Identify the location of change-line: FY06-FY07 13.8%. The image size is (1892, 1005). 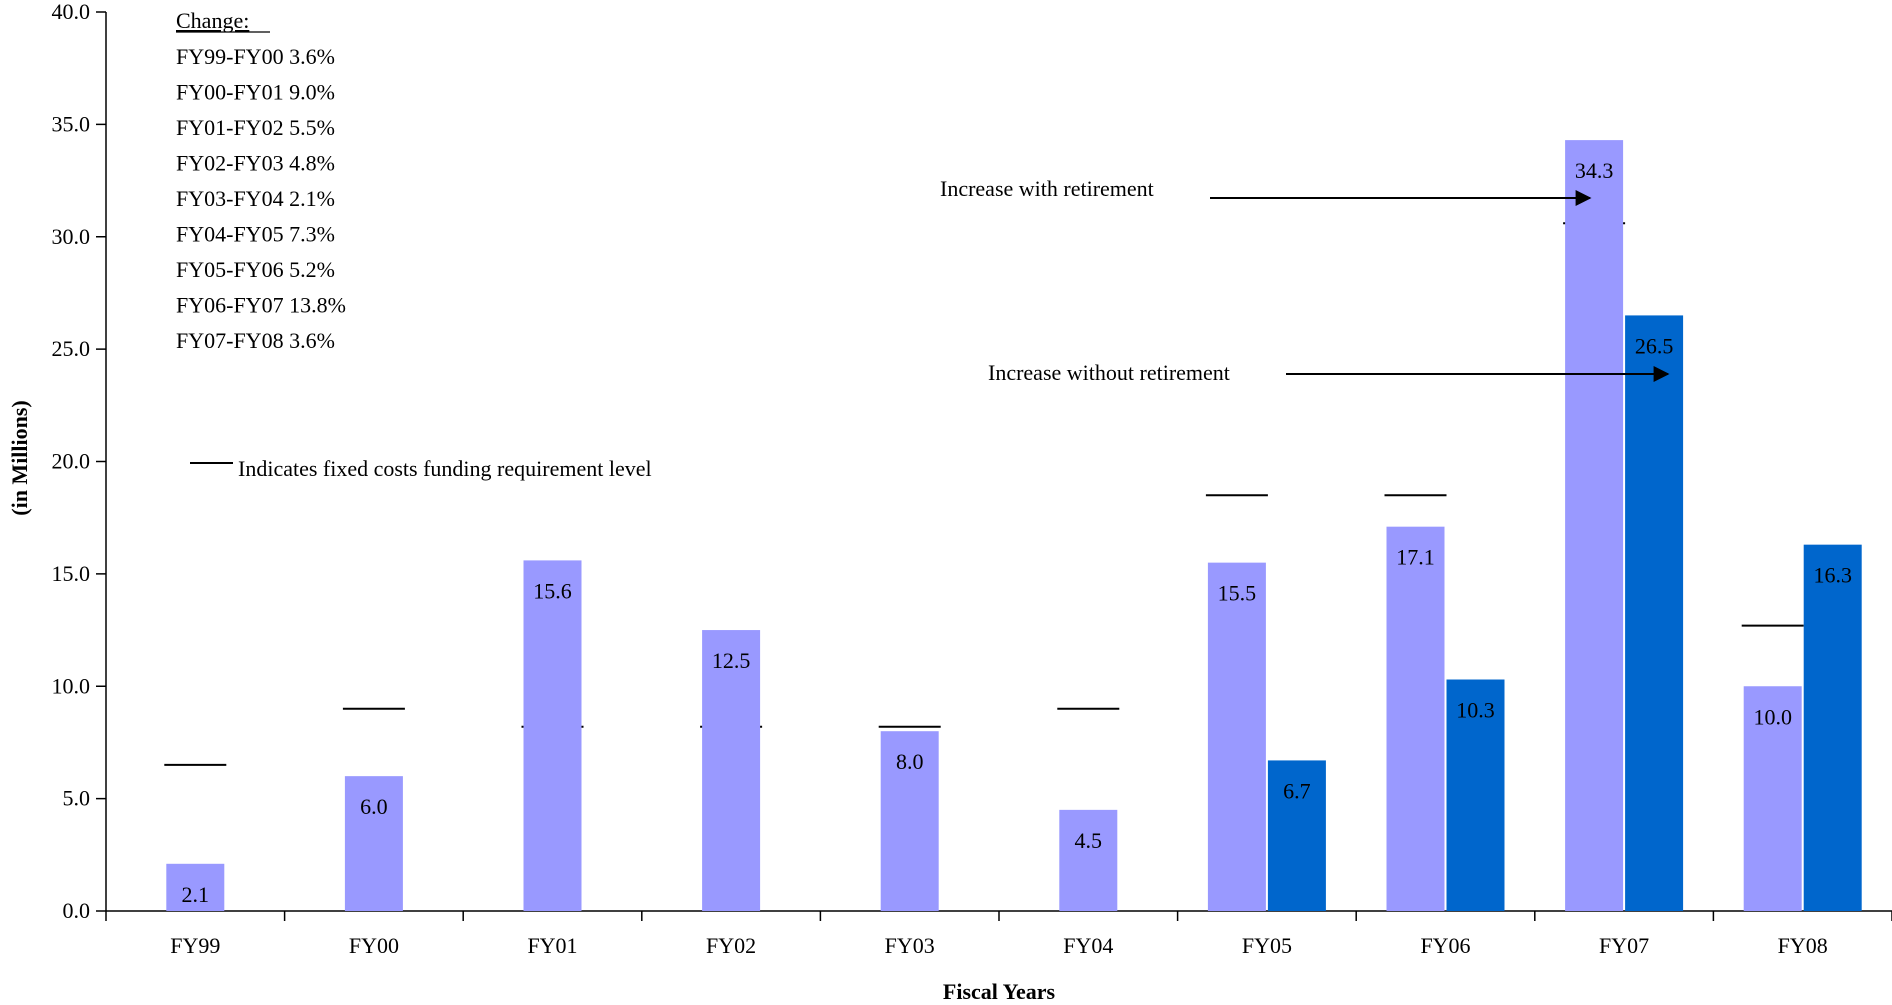
(261, 305).